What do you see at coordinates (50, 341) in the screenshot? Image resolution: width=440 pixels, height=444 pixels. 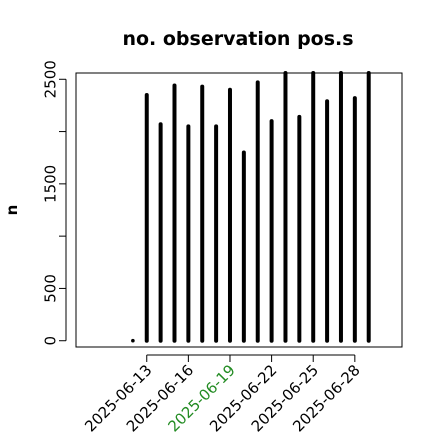 I see `y-tick-label: 0` at bounding box center [50, 341].